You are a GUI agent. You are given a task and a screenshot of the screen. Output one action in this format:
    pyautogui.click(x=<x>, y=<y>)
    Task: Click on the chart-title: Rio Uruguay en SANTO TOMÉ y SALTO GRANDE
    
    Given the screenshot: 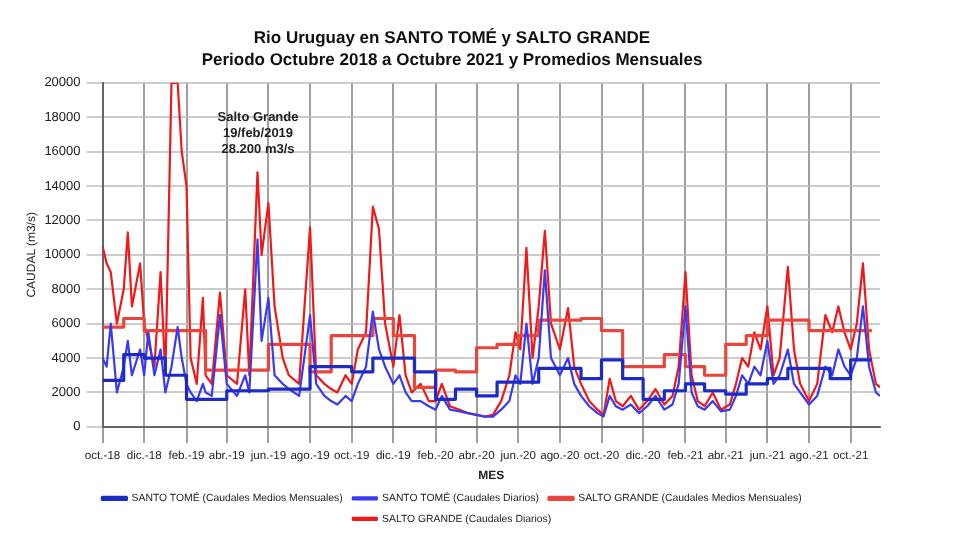 What is the action you would take?
    pyautogui.click(x=452, y=36)
    